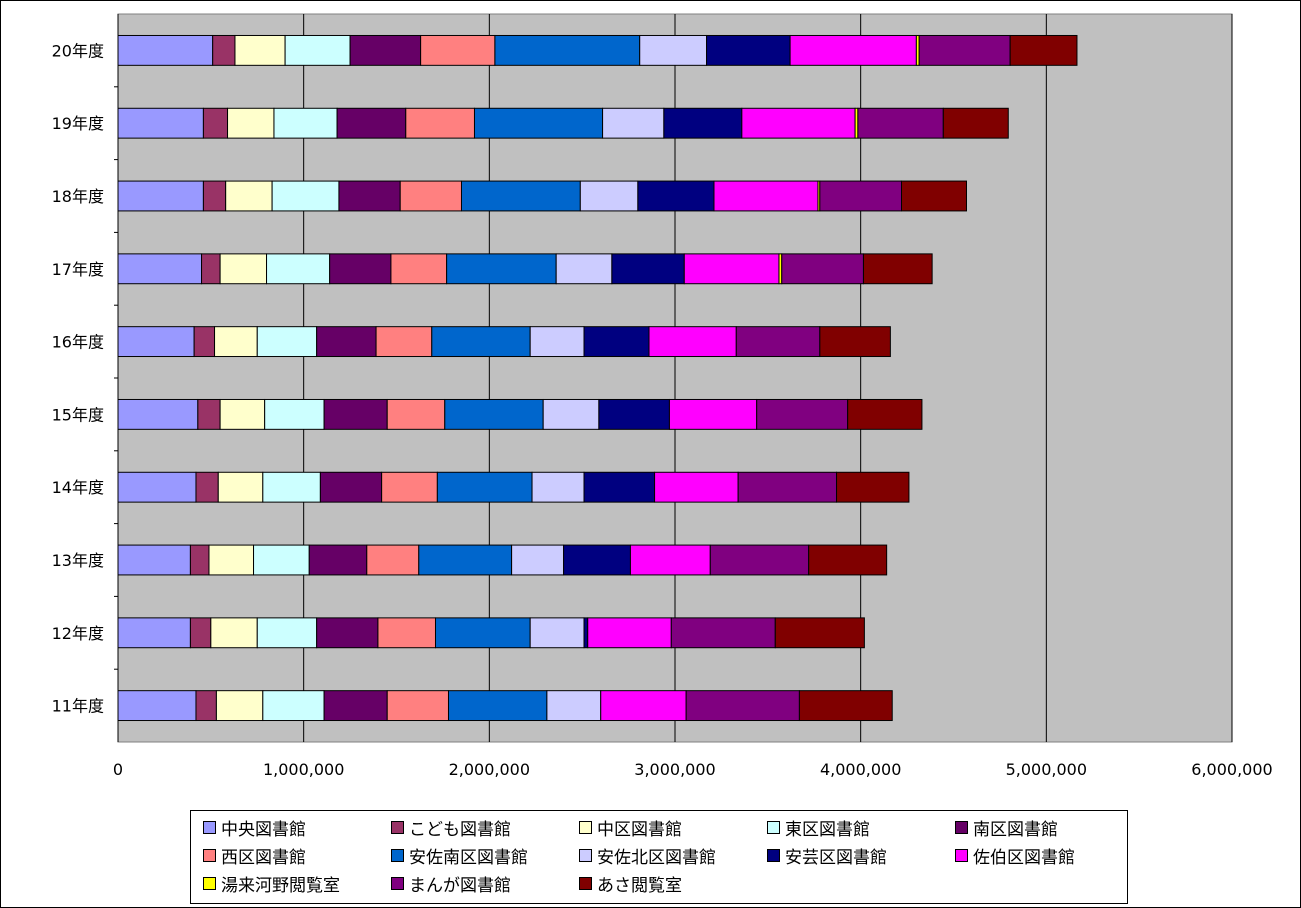  Describe the element at coordinates (280, 886) in the screenshot. I see `legend-label: 湯来河野閲覧室` at that location.